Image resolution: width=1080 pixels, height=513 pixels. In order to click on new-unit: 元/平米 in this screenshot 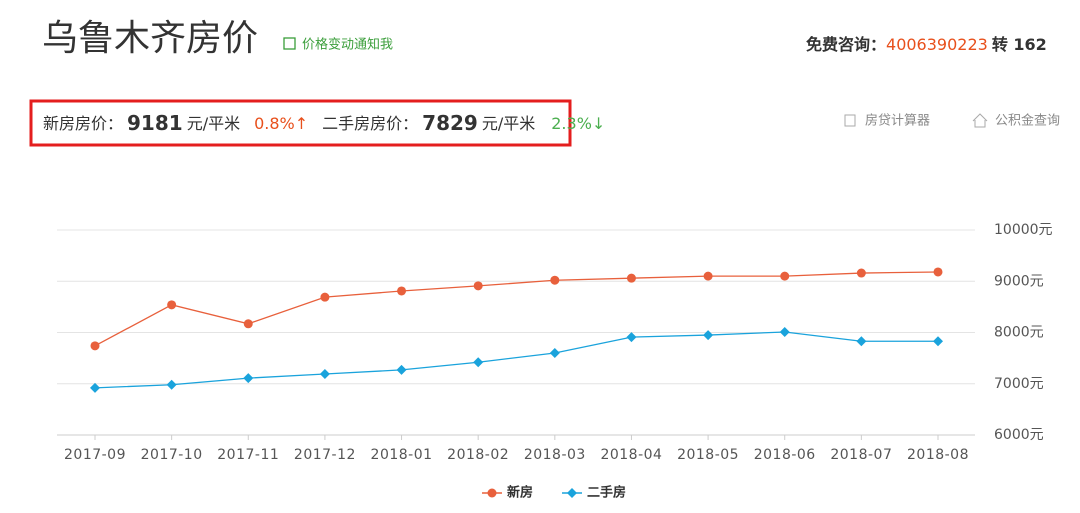, I will do `click(213, 123)`.